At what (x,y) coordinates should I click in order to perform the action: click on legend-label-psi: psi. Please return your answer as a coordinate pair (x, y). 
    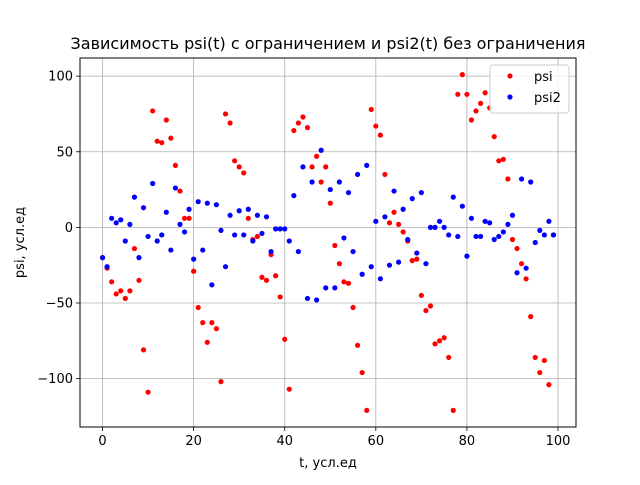
    Looking at the image, I should click on (543, 77).